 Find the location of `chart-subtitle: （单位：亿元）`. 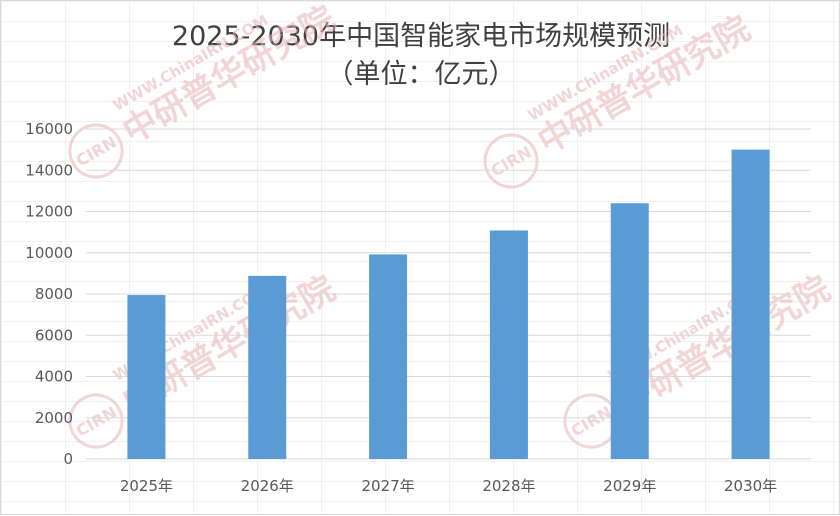

chart-subtitle: （单位：亿元） is located at coordinates (421, 74).